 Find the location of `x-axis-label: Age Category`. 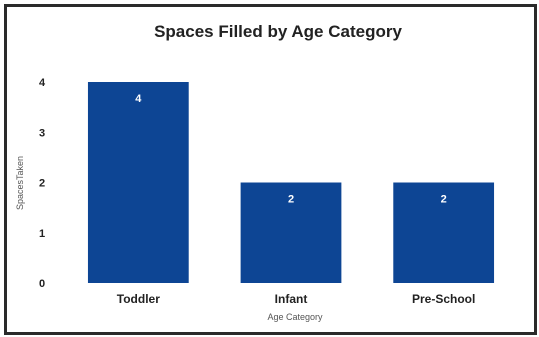

x-axis-label: Age Category is located at coordinates (295, 317).